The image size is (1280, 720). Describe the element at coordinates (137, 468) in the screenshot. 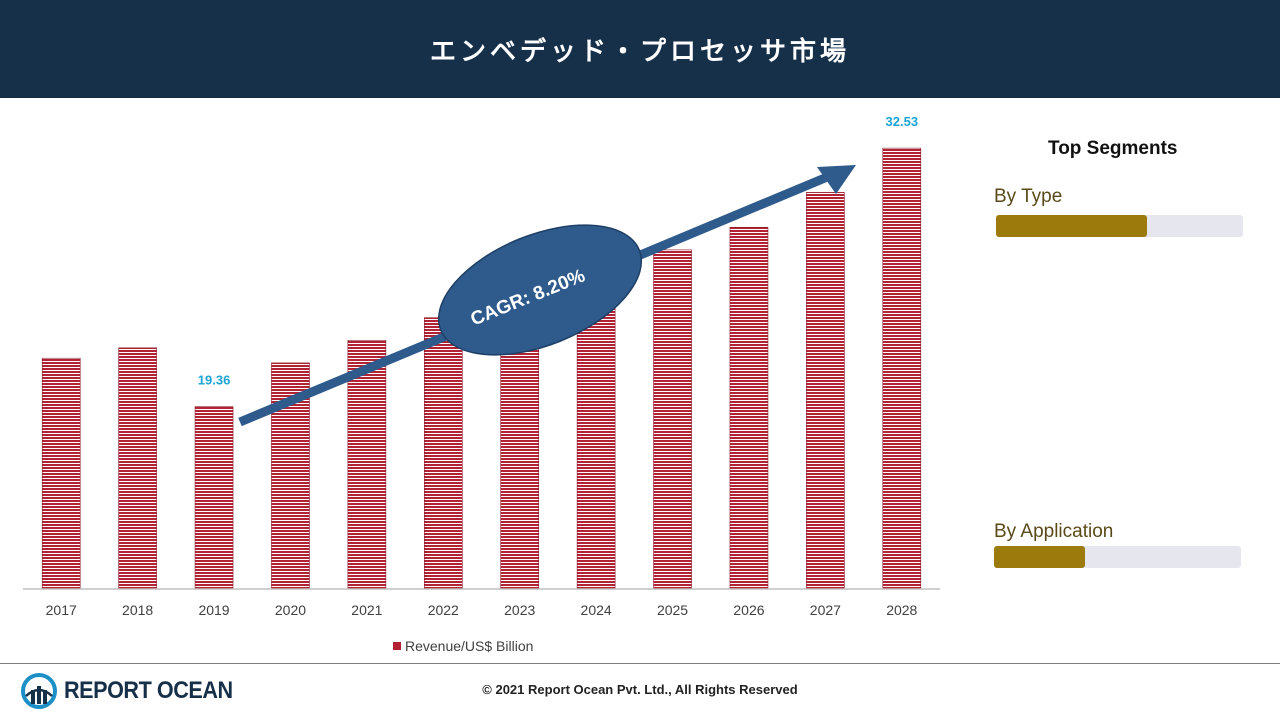

I see `bar-2018` at that location.